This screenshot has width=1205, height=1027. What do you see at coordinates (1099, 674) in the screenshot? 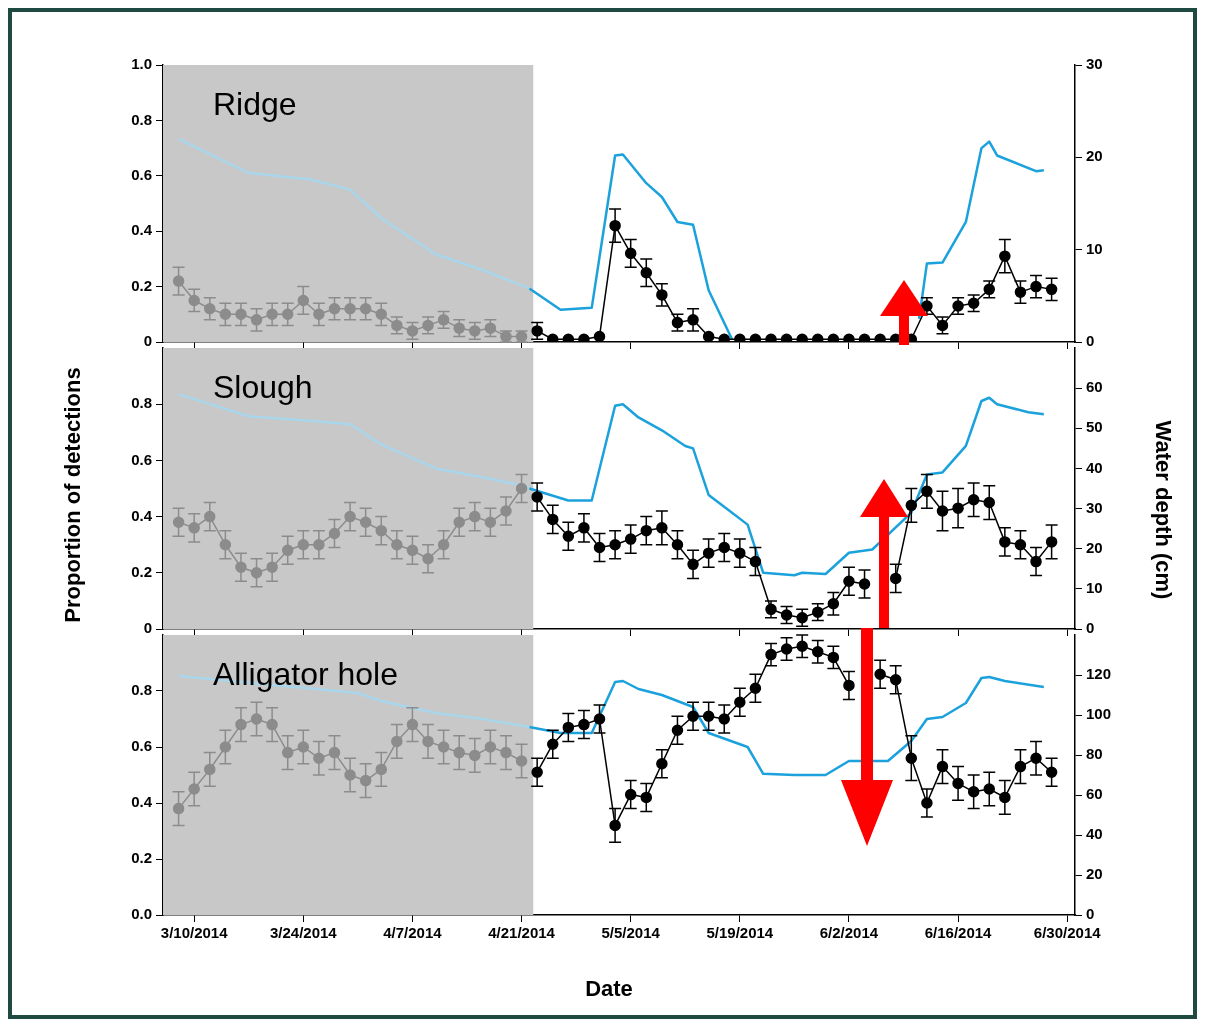
I see `y2-tick-label: 120` at bounding box center [1099, 674].